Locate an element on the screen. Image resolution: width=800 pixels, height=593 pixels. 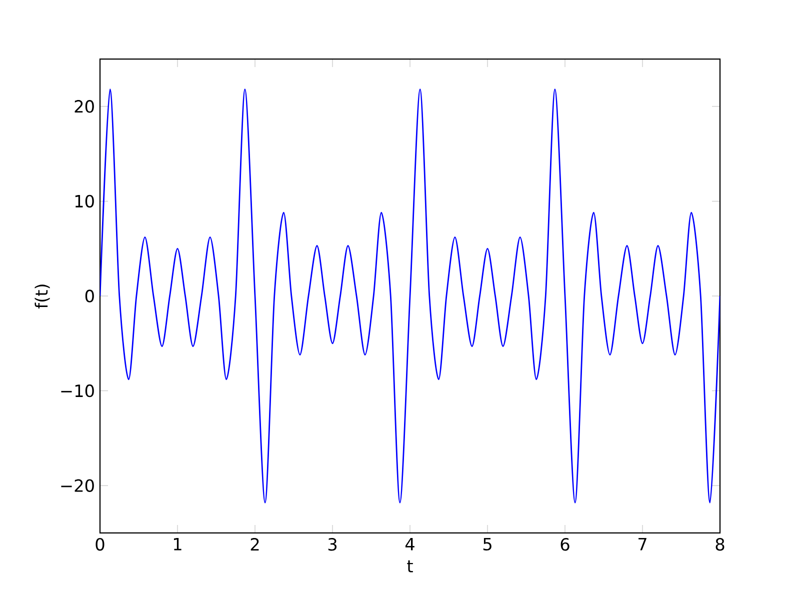
x-tick-label: 0 is located at coordinates (100, 544).